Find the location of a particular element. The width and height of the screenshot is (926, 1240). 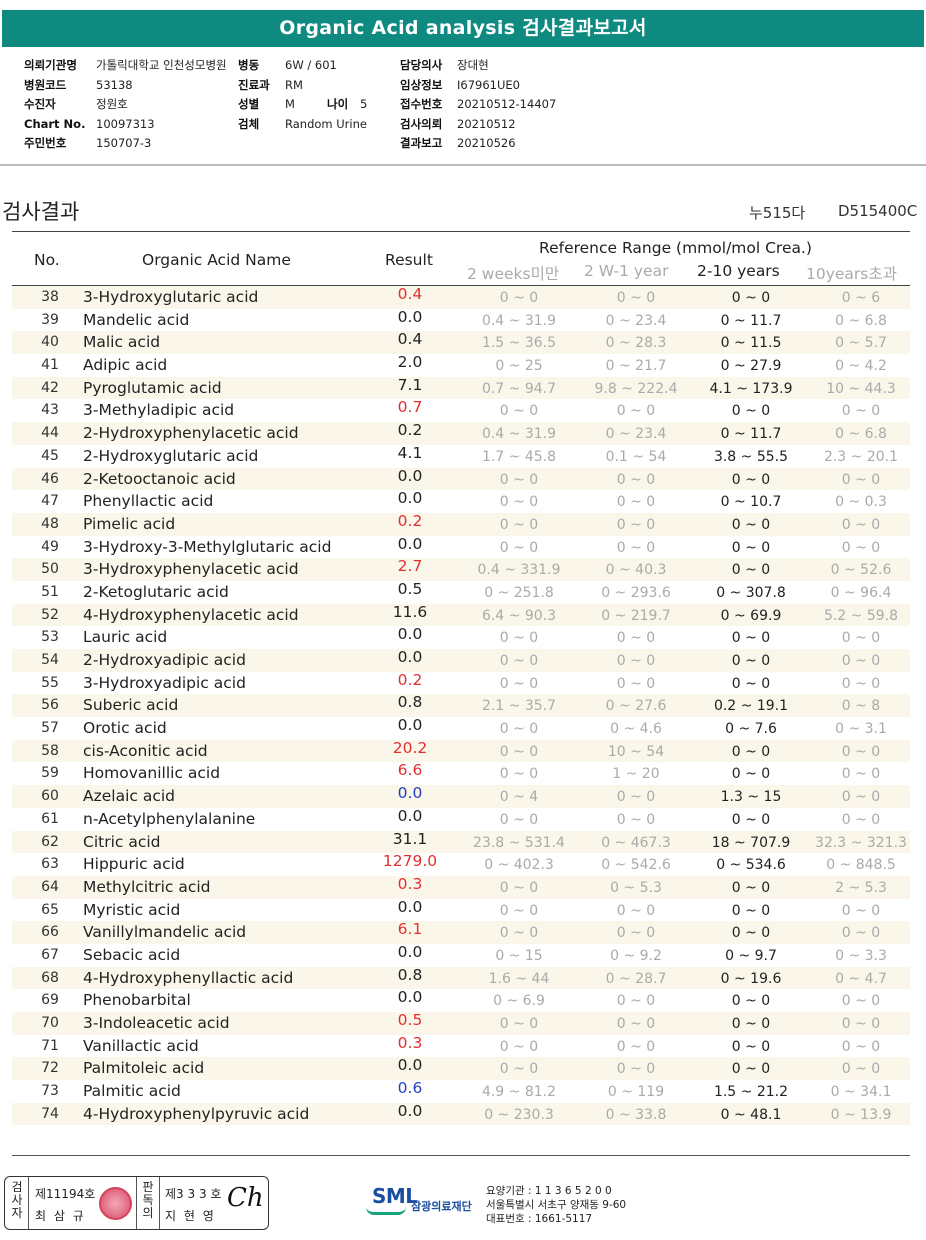

info-label: 담당의사 is located at coordinates (421, 65).